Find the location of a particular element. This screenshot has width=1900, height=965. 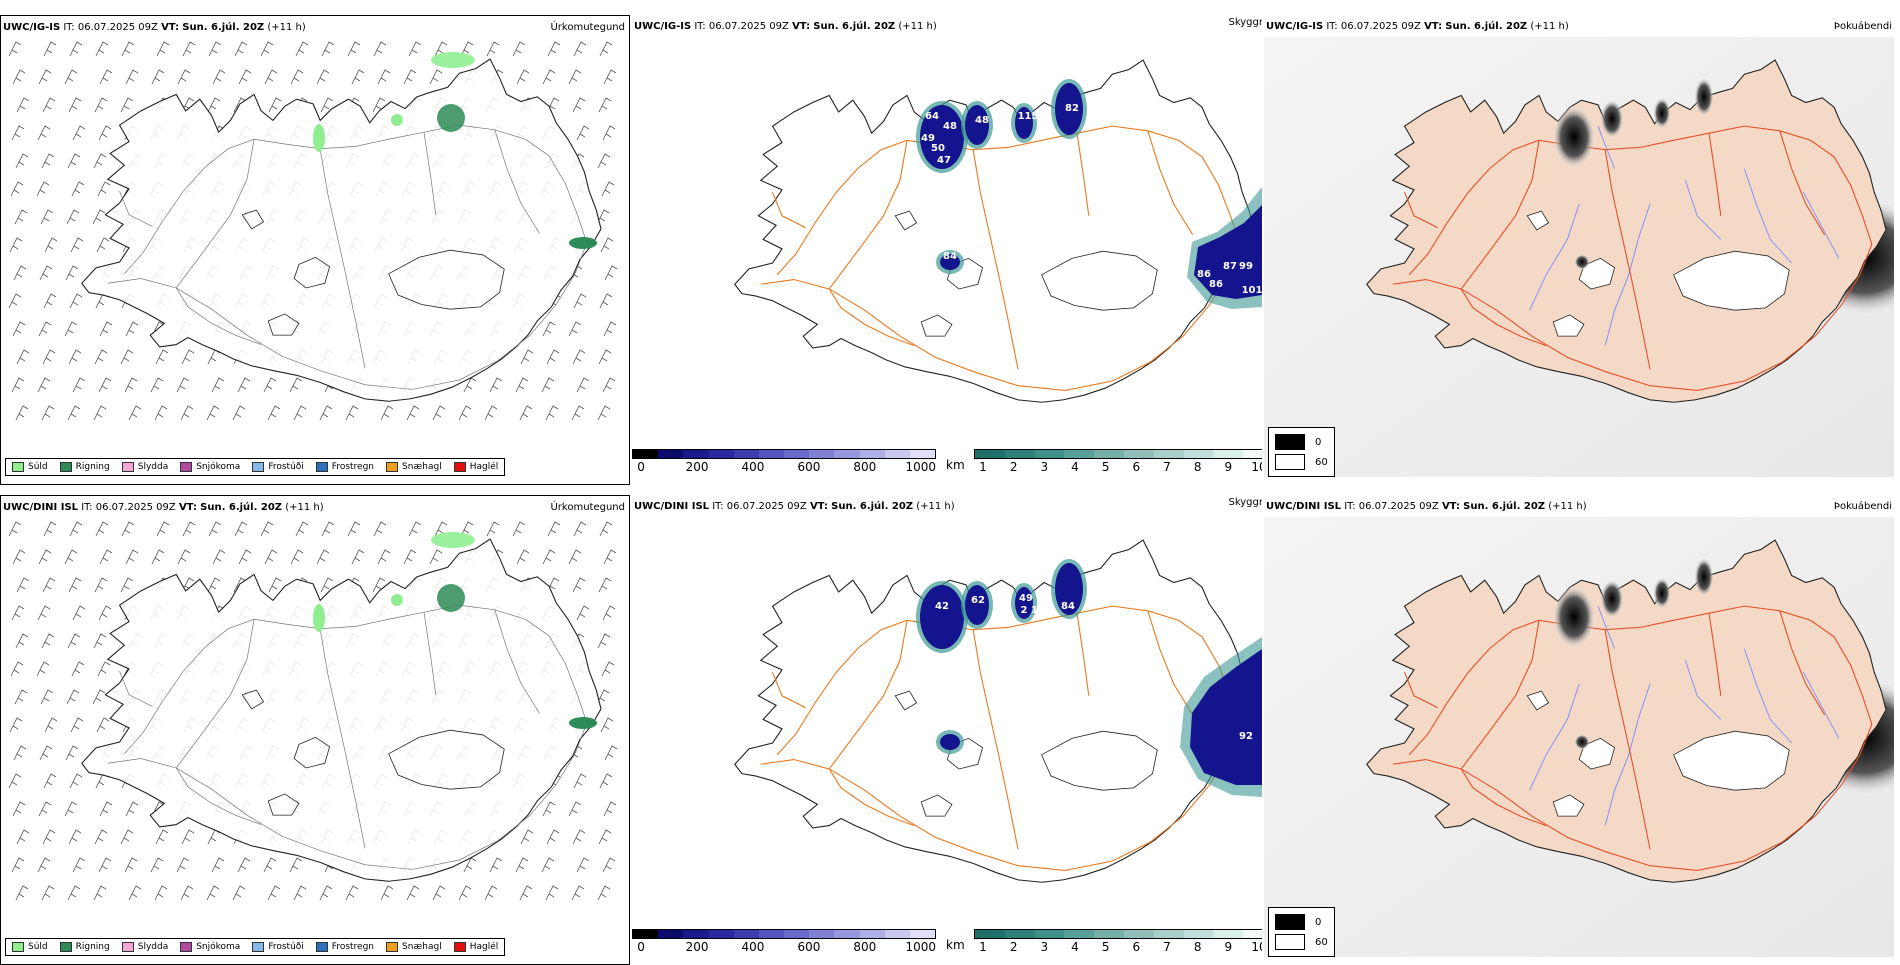

legend-label: Frostregn is located at coordinates (353, 467).